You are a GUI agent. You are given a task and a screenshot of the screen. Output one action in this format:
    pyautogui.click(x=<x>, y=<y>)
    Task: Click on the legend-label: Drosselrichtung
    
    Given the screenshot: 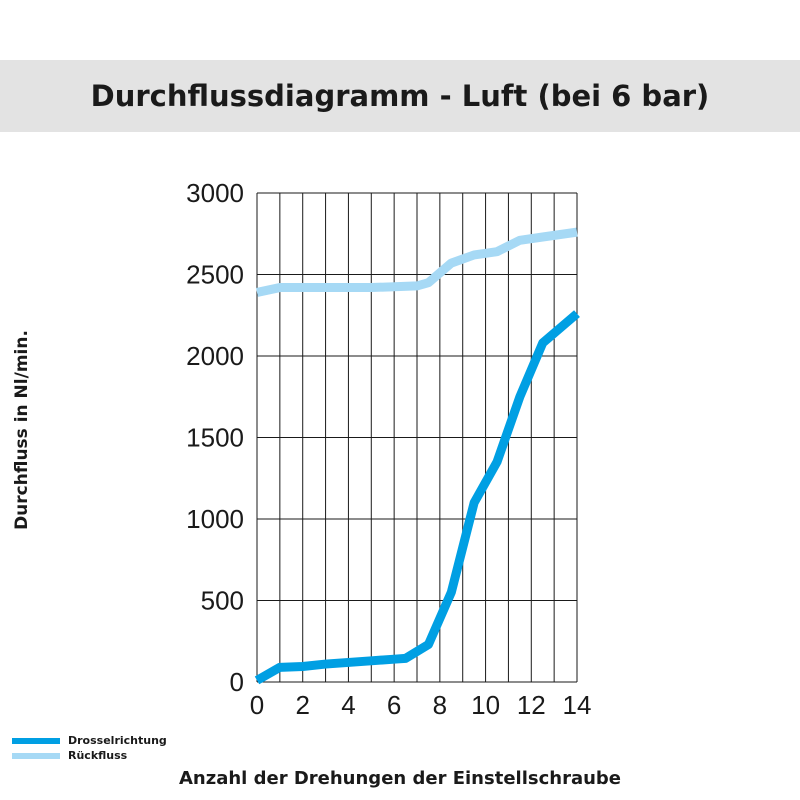 What is the action you would take?
    pyautogui.click(x=117, y=740)
    